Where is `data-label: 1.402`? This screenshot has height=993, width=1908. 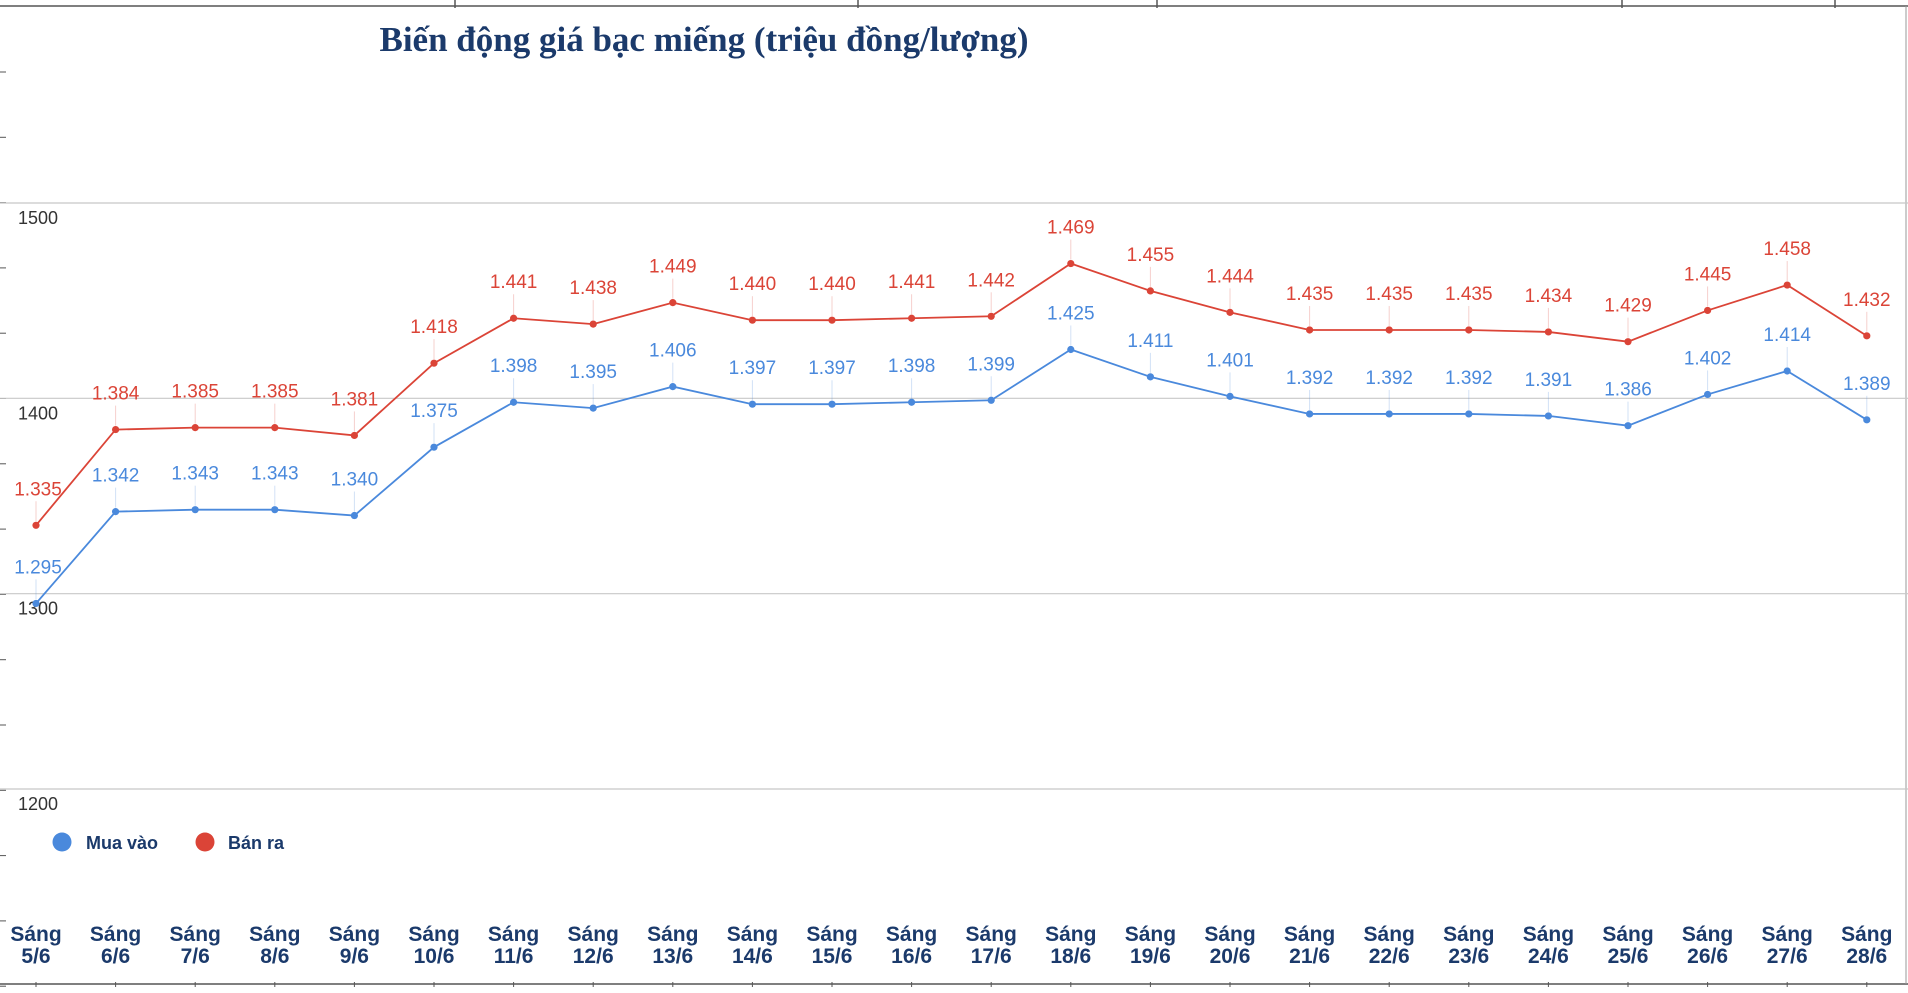
data-label: 1.402 is located at coordinates (1708, 358).